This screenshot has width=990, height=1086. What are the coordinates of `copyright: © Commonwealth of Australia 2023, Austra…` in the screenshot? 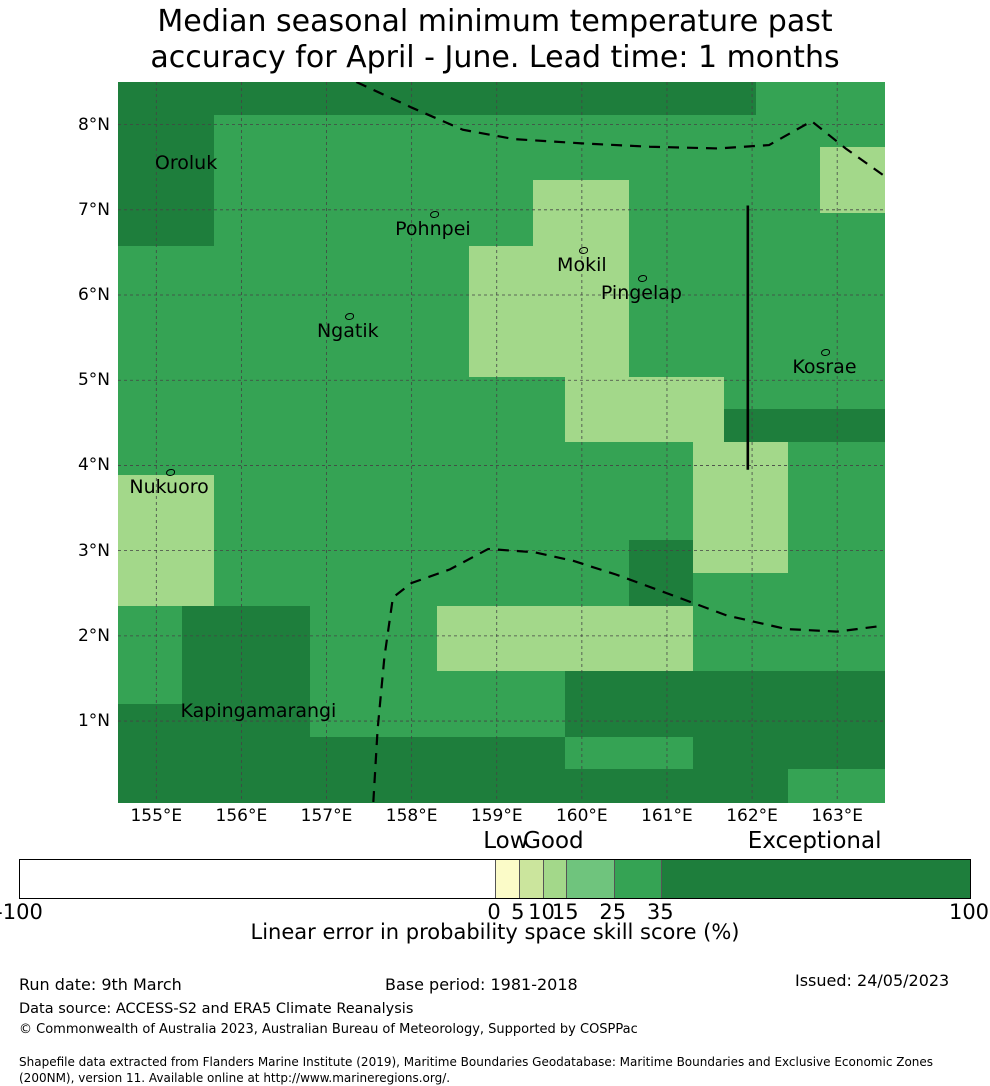 It's located at (328, 1029).